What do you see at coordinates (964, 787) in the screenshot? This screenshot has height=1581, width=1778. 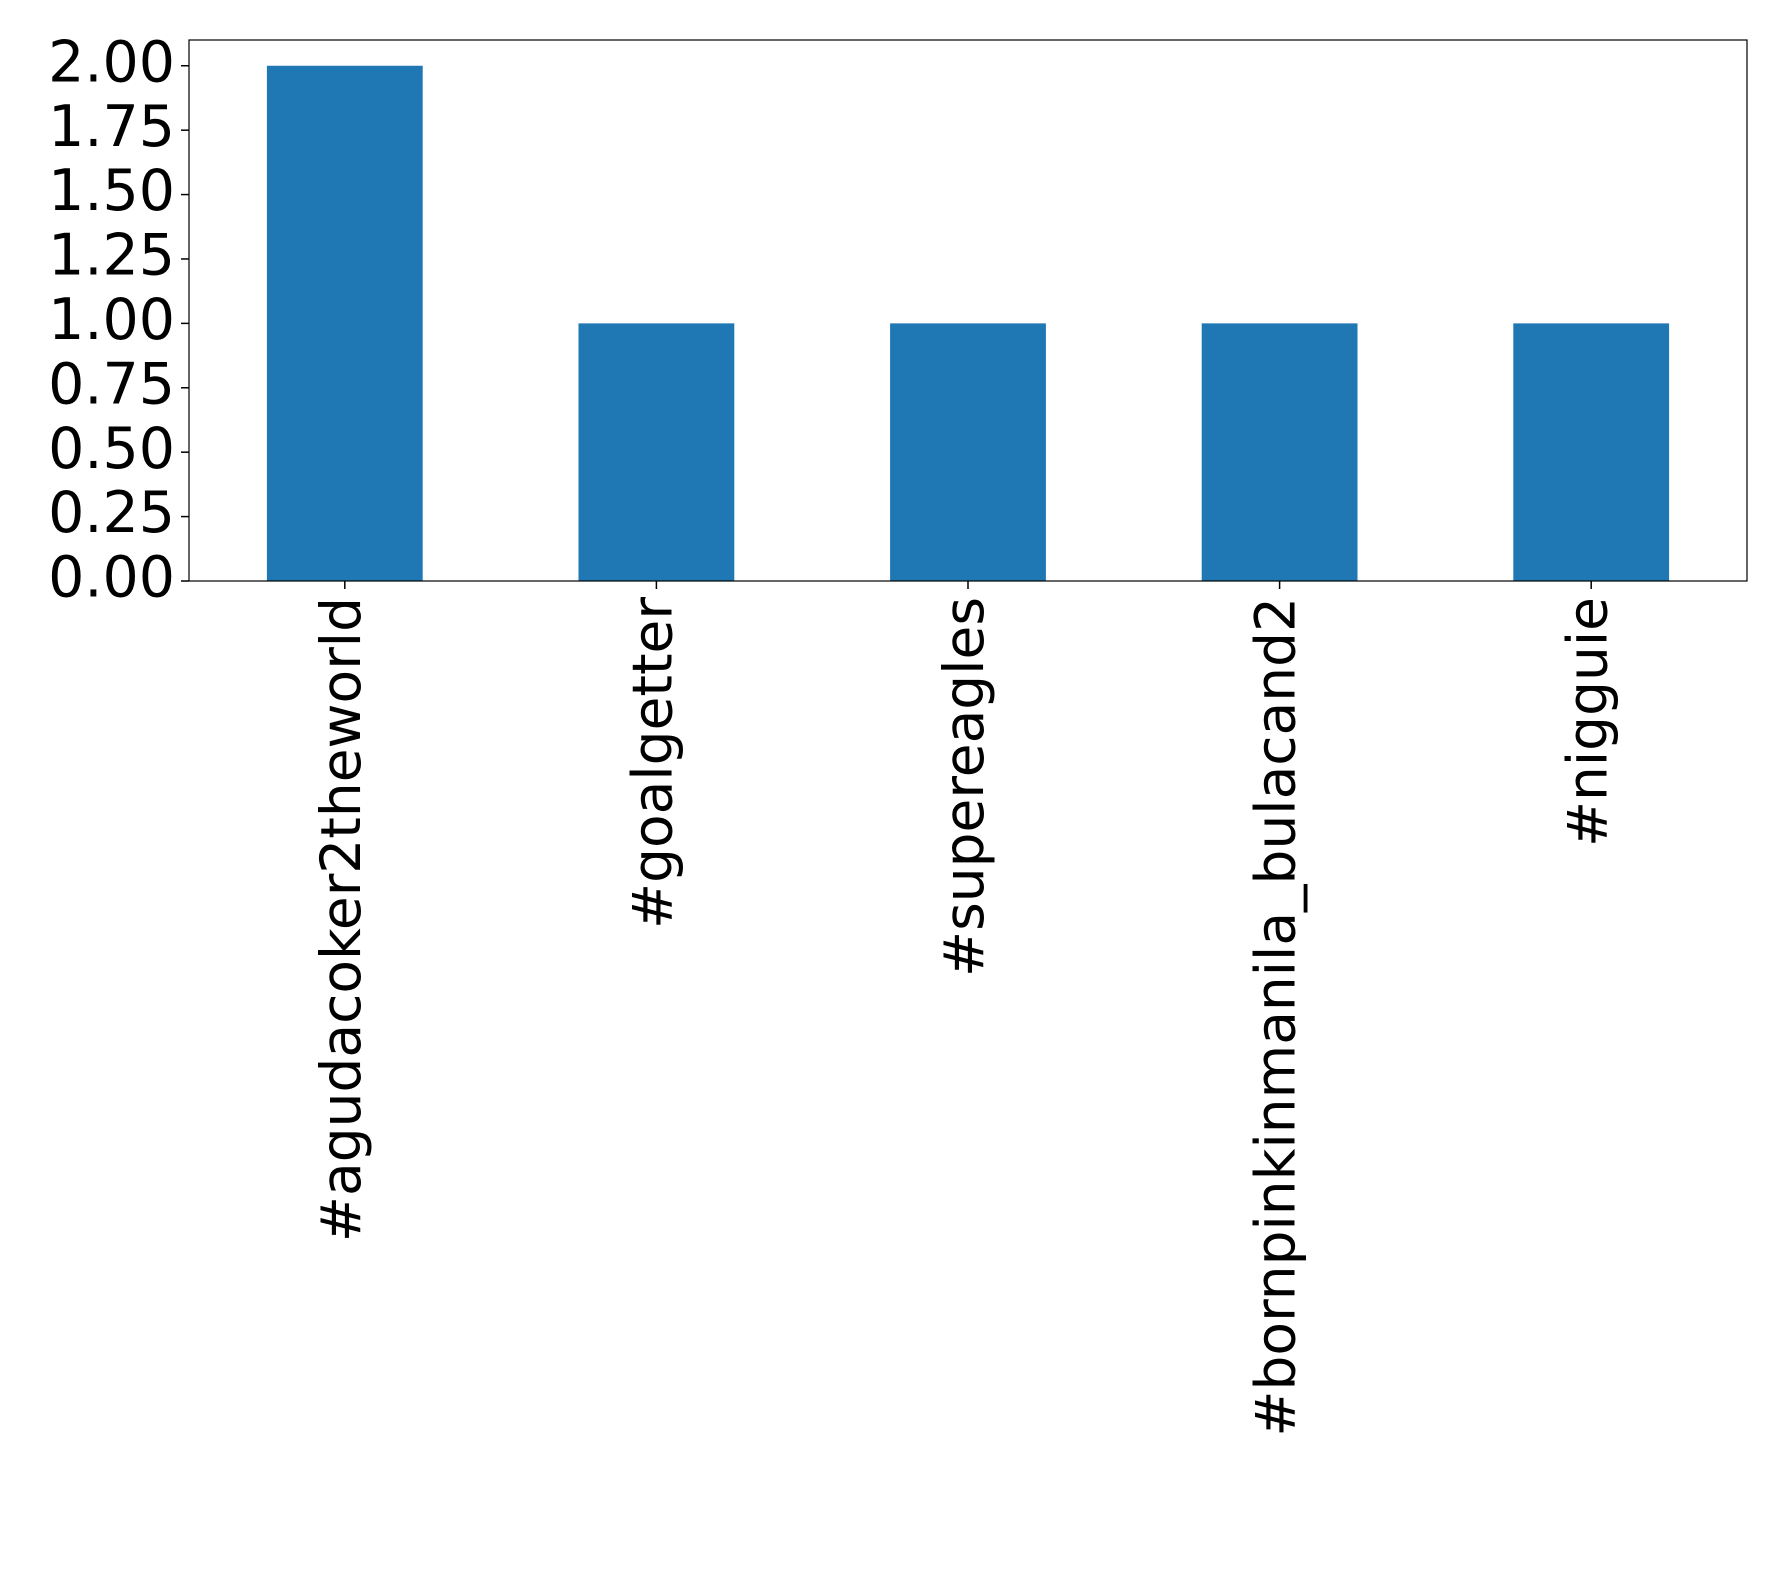 I see `x-tick-label: #supereagles` at bounding box center [964, 787].